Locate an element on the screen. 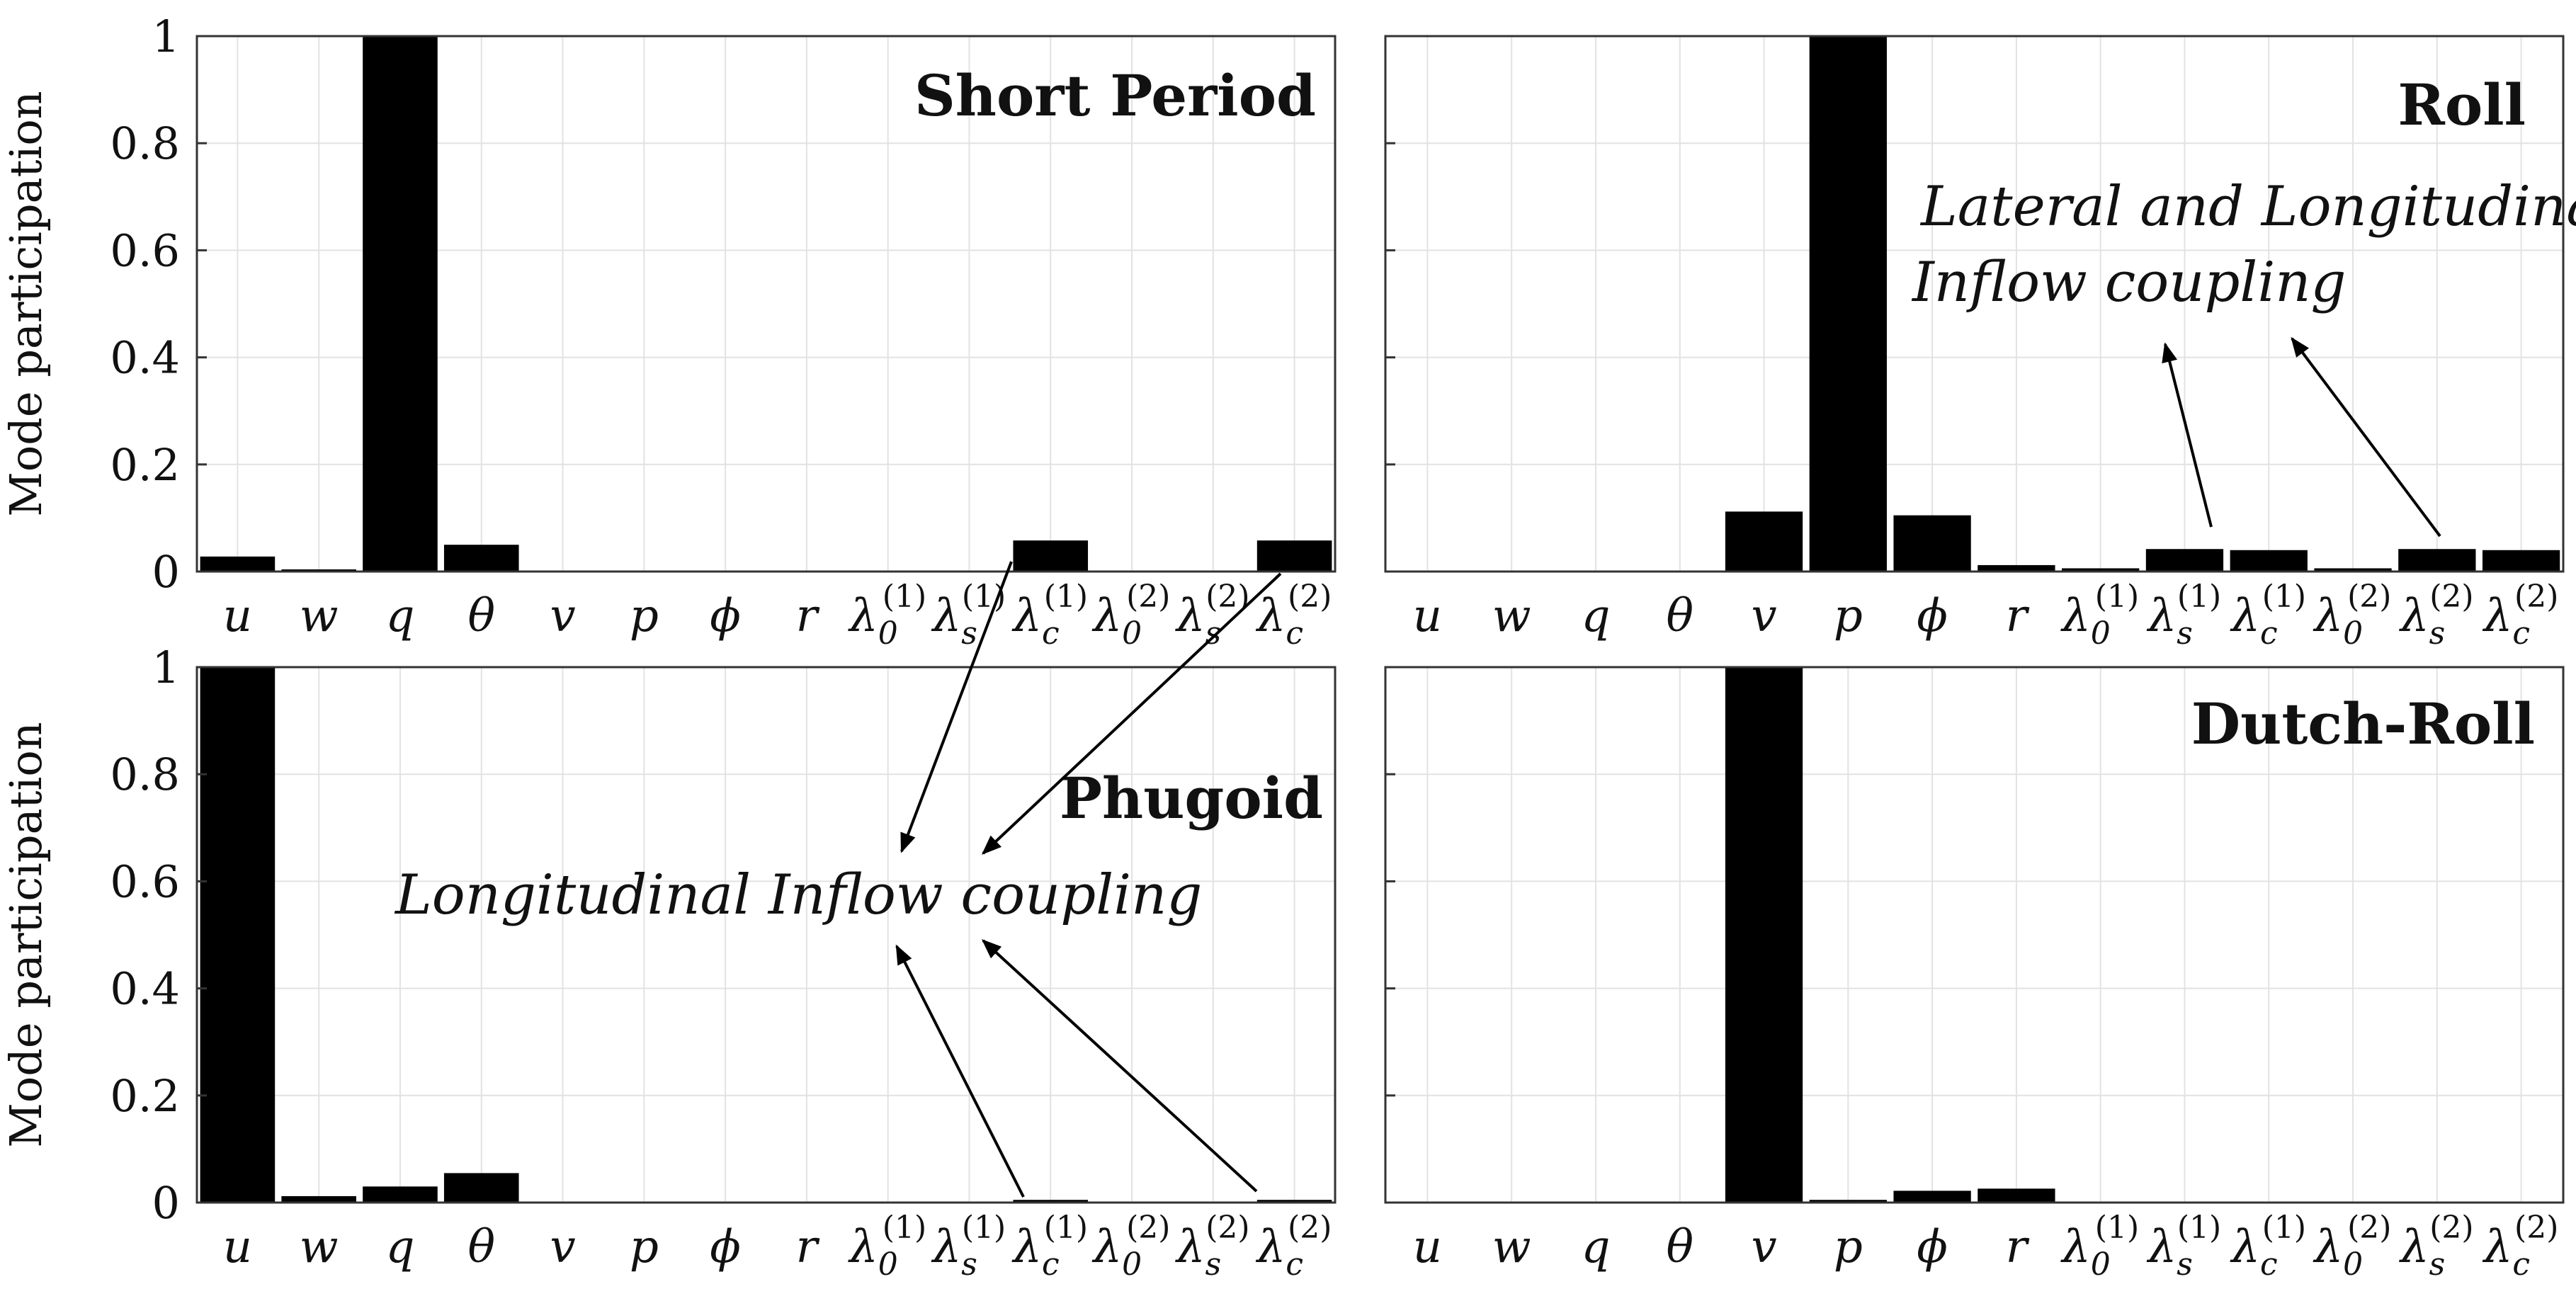 Image resolution: width=2576 pixels, height=1301 pixels. panel-phugoid-x-tick-12: λs(2) is located at coordinates (1211, 1246).